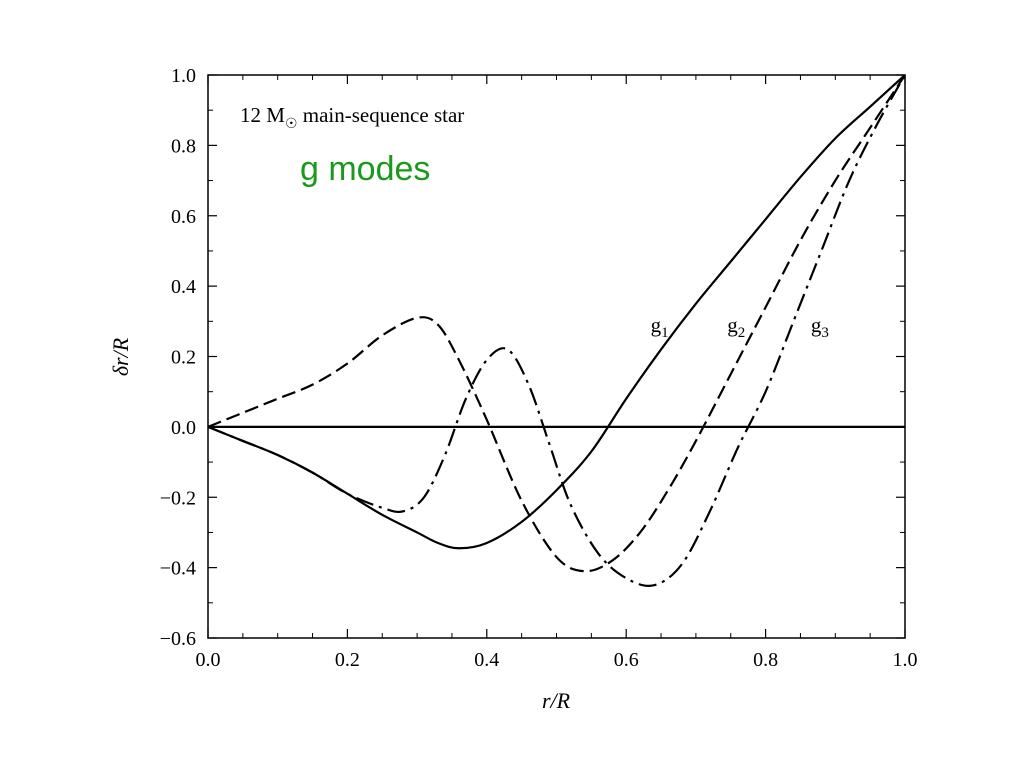 This screenshot has width=1024, height=768. Describe the element at coordinates (347, 660) in the screenshot. I see `x-tick-label-1: 0.2` at that location.